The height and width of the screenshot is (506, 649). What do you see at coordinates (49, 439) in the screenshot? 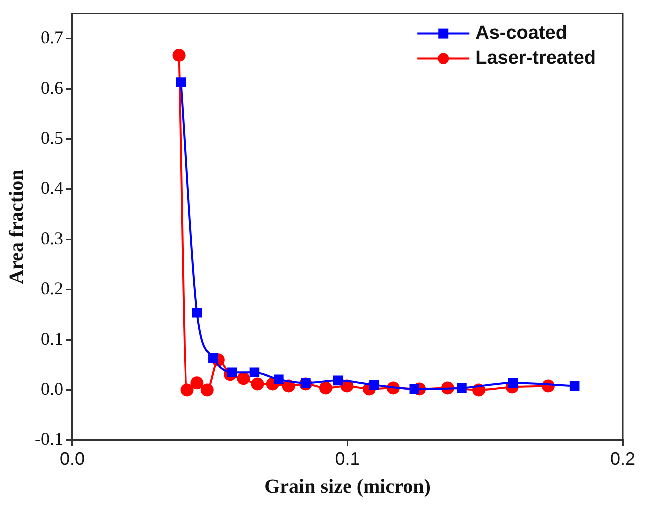
I see `y-tick-label: -0.1` at bounding box center [49, 439].